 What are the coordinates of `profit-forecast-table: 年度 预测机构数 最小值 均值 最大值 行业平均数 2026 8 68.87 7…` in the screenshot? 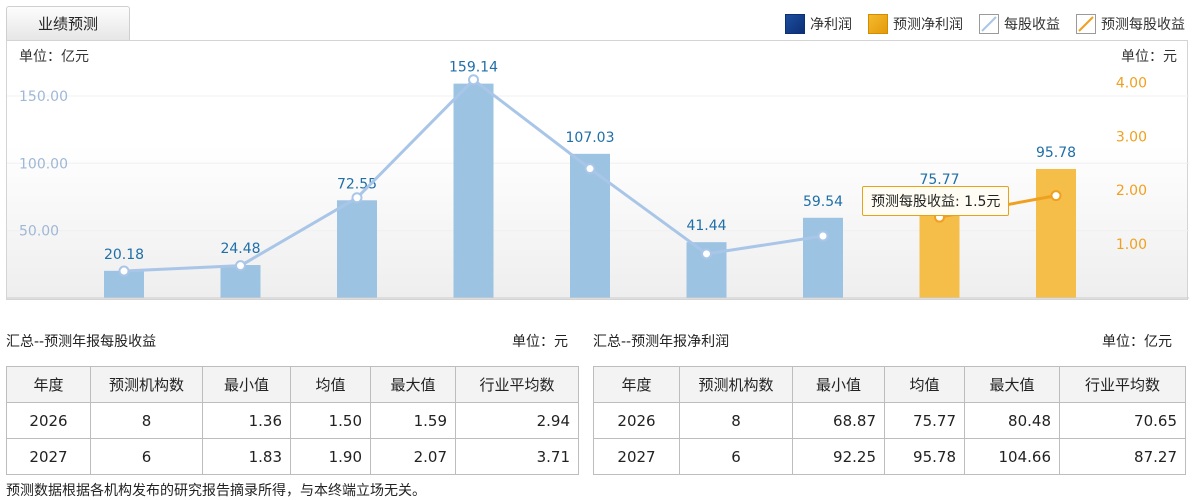 It's located at (889, 420).